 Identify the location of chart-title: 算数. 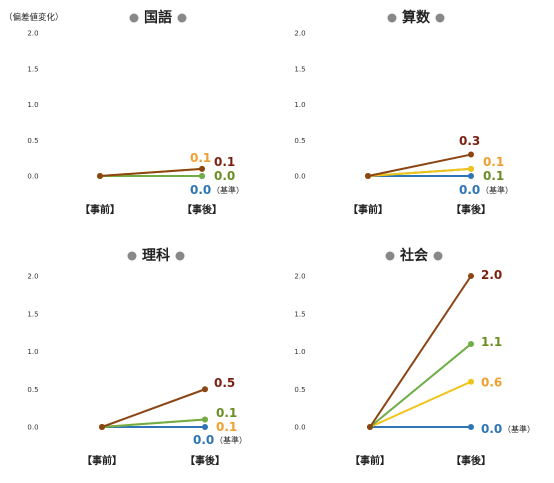
(416, 17).